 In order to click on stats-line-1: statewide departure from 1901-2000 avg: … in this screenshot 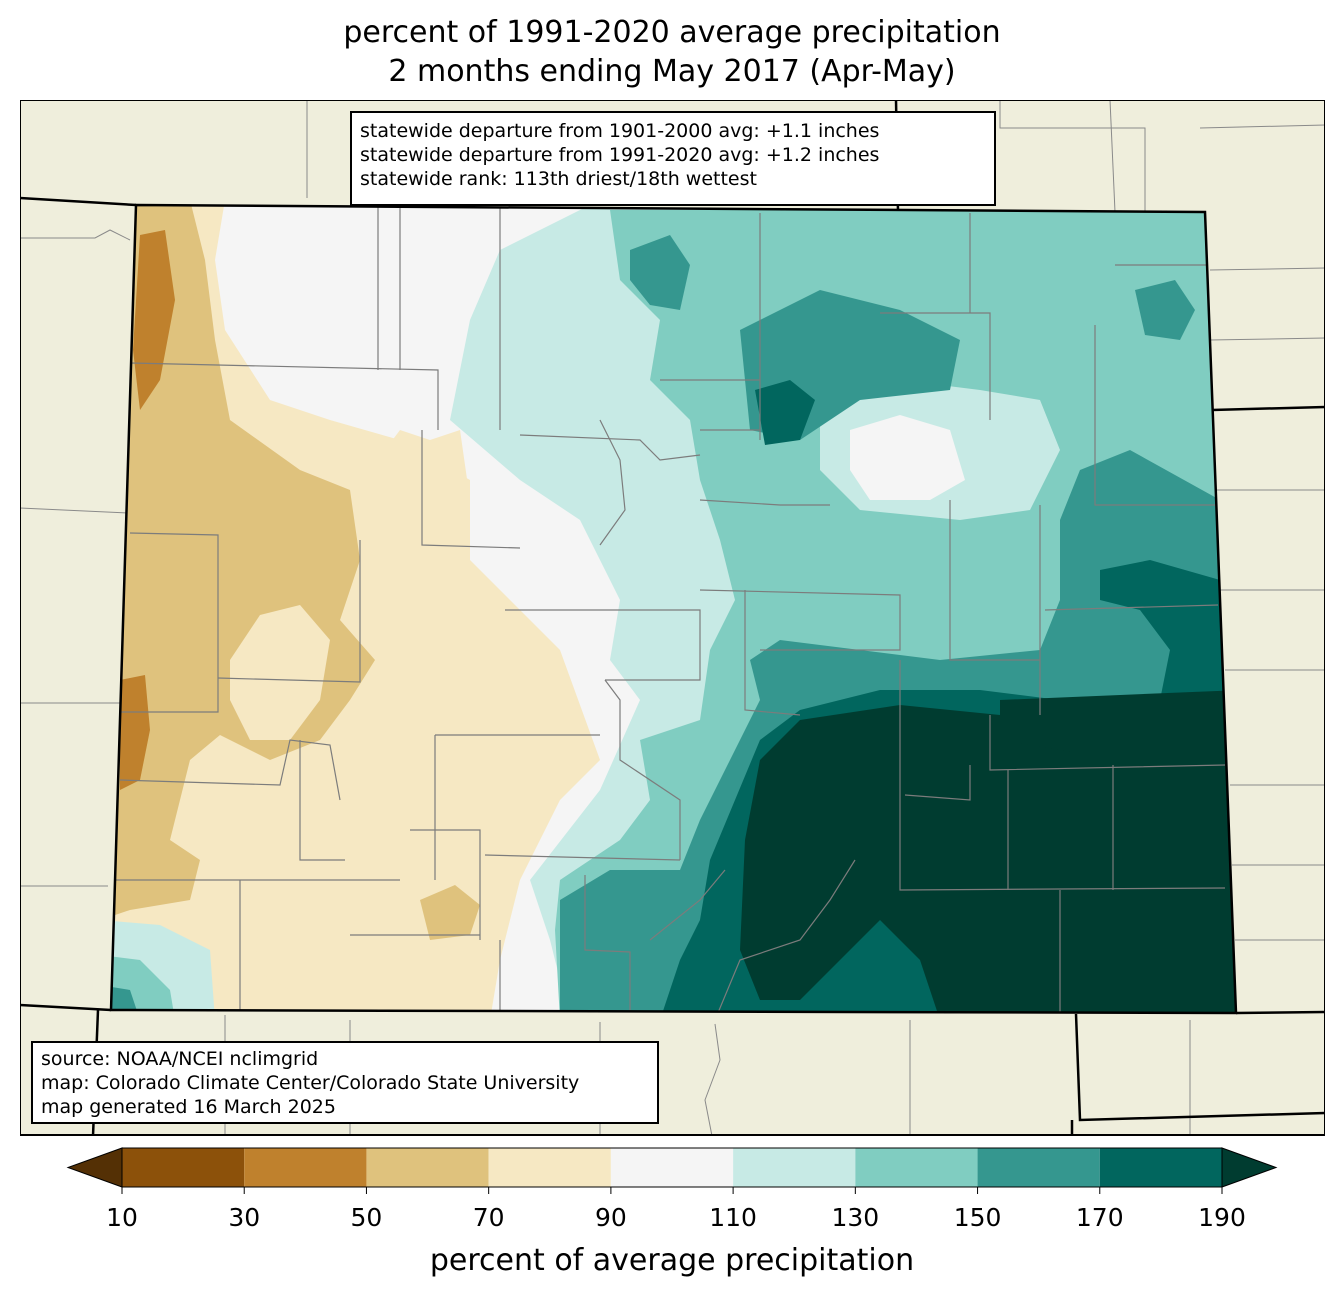, I will do `click(620, 131)`.